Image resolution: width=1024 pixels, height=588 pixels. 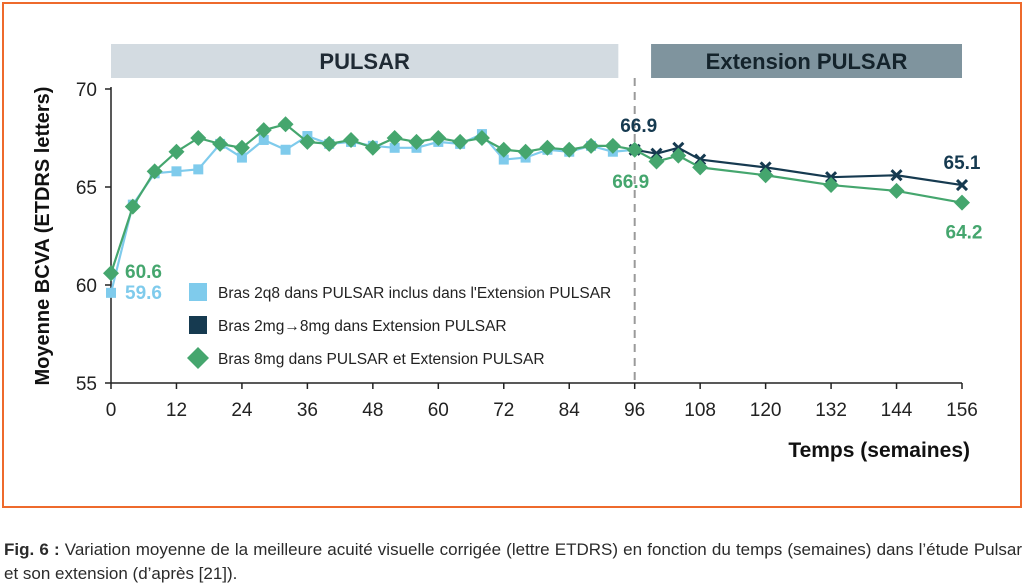 What do you see at coordinates (43, 236) in the screenshot?
I see `y-axis-title: Moyenne BCVA (ETDRS letters)` at bounding box center [43, 236].